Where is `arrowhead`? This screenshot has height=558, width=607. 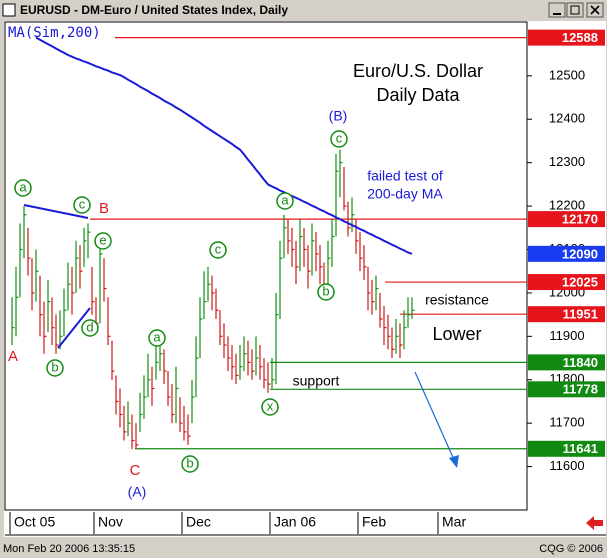 arrowhead is located at coordinates (454, 461).